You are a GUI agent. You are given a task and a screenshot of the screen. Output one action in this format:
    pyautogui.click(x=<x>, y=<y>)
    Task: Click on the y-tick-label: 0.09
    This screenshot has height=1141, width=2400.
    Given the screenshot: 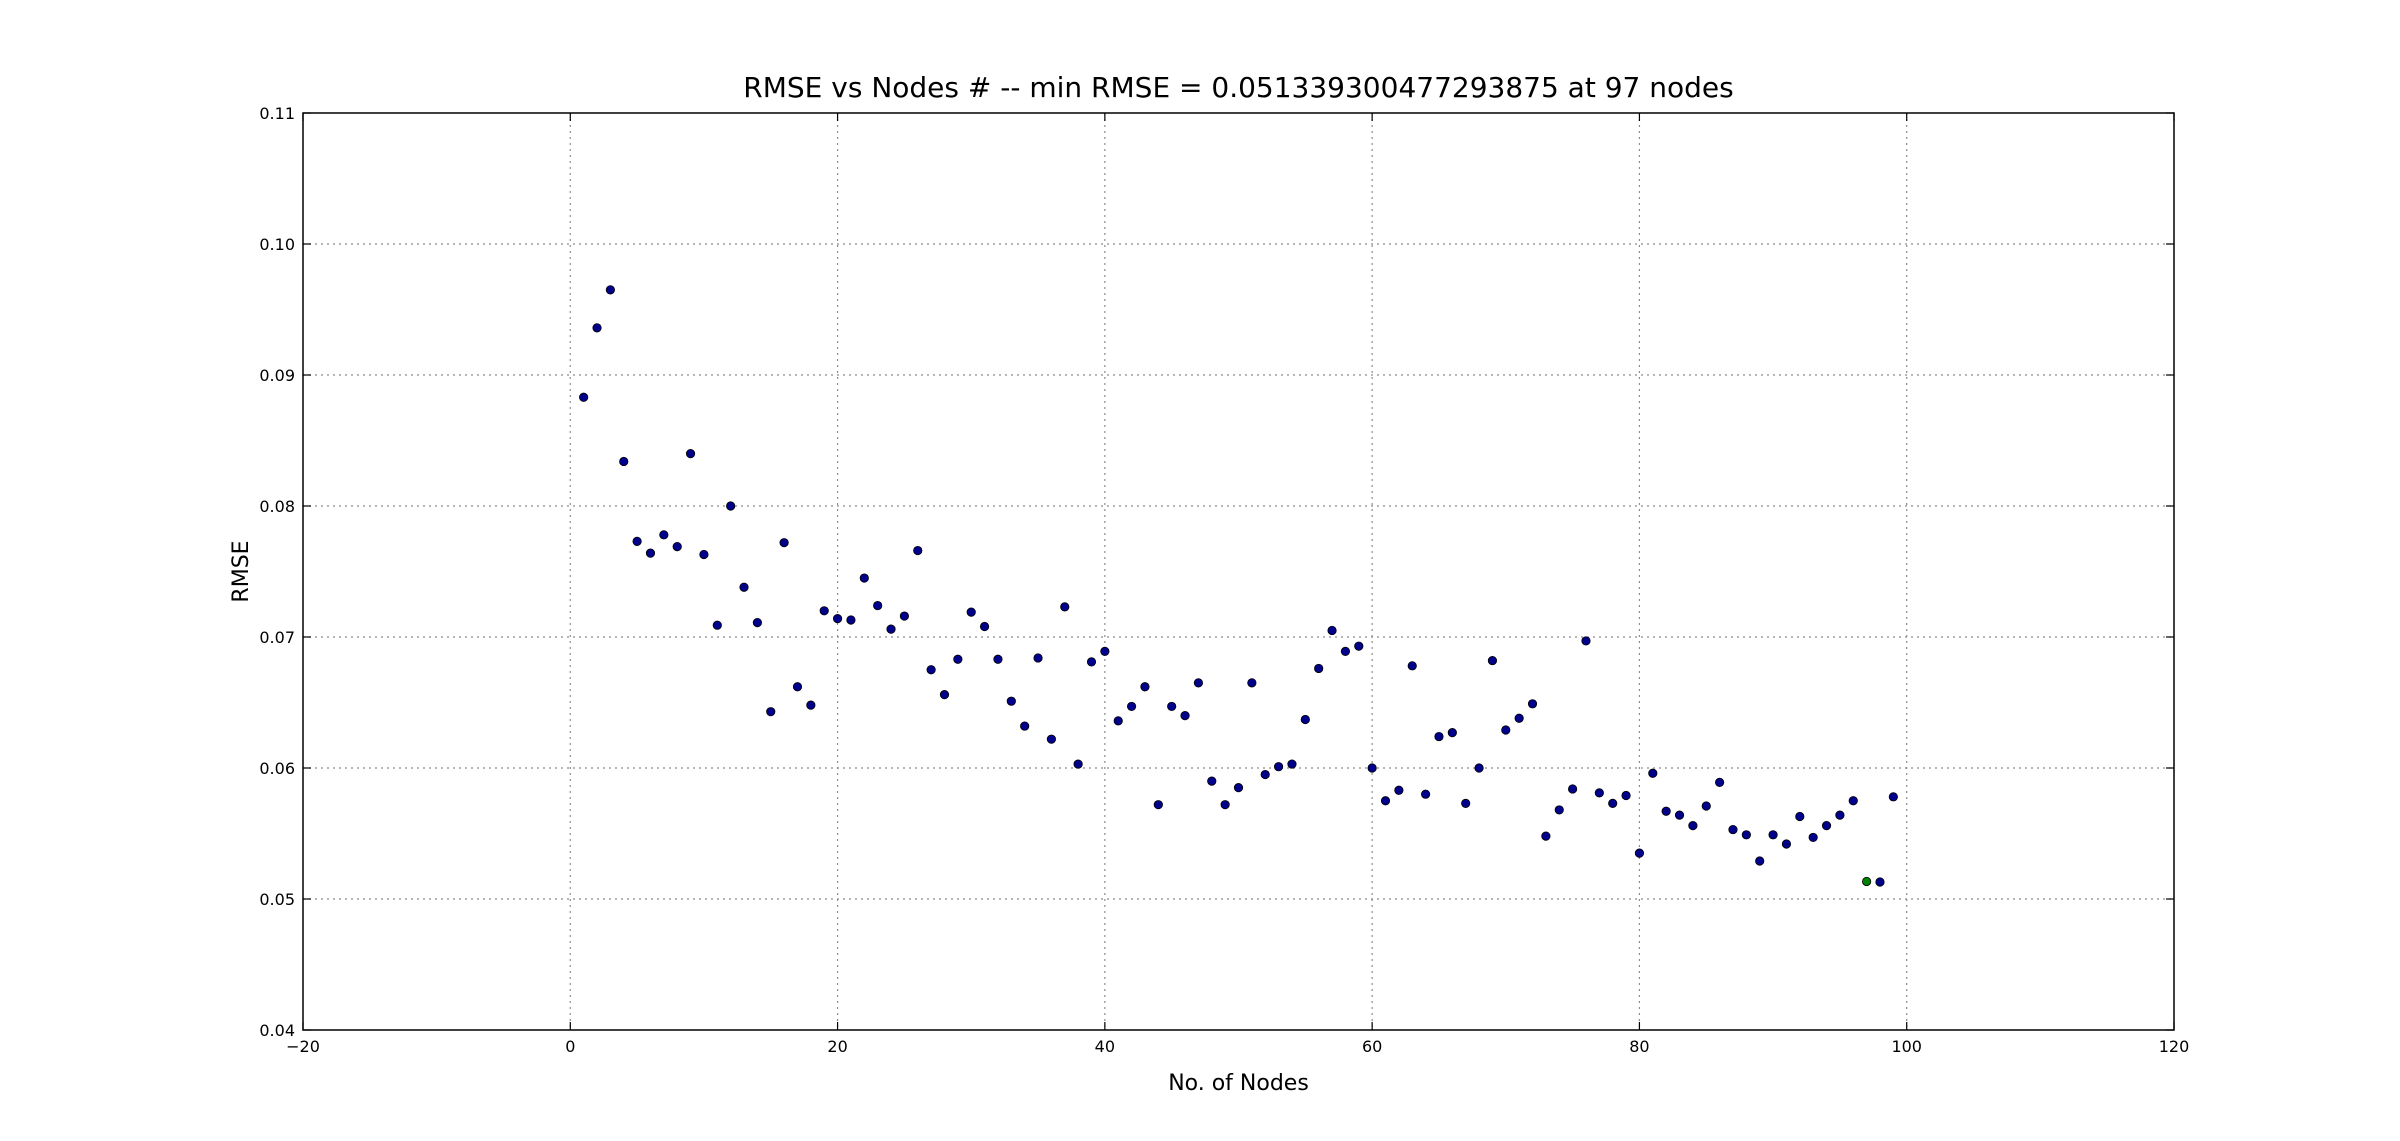 What is the action you would take?
    pyautogui.click(x=277, y=375)
    